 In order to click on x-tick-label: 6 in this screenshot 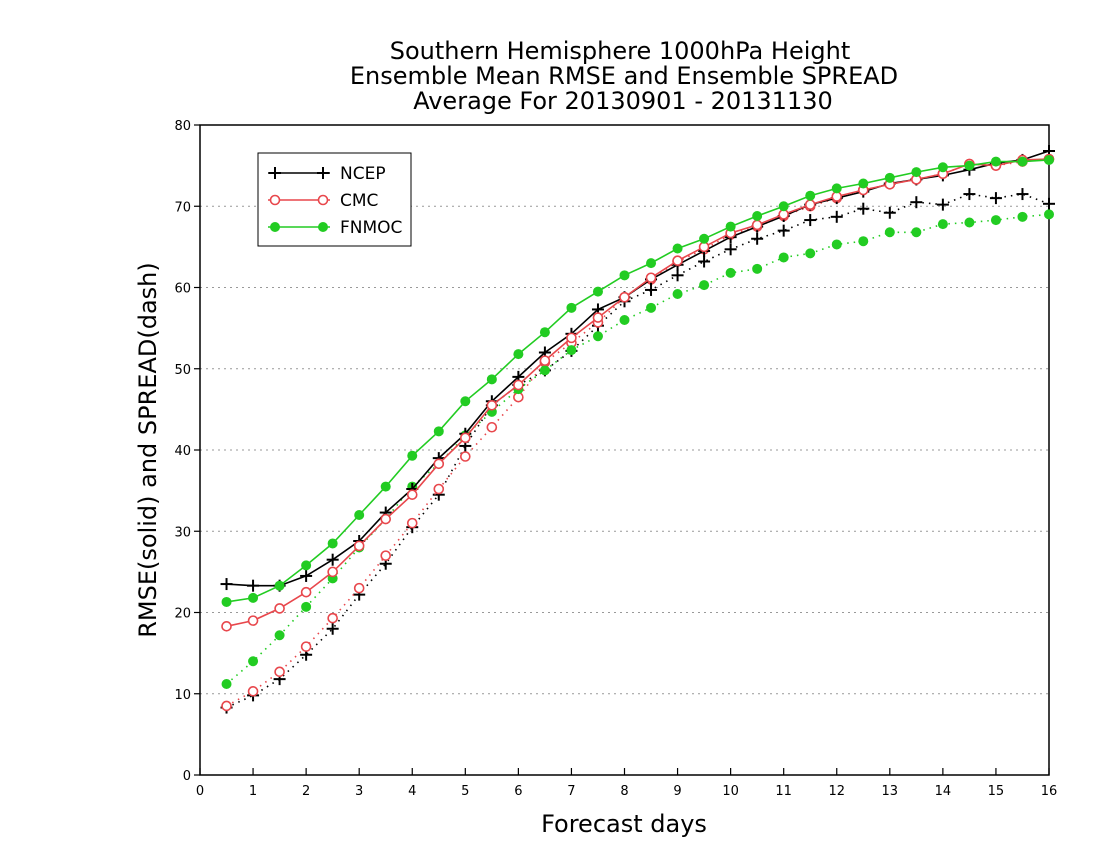, I will do `click(518, 791)`.